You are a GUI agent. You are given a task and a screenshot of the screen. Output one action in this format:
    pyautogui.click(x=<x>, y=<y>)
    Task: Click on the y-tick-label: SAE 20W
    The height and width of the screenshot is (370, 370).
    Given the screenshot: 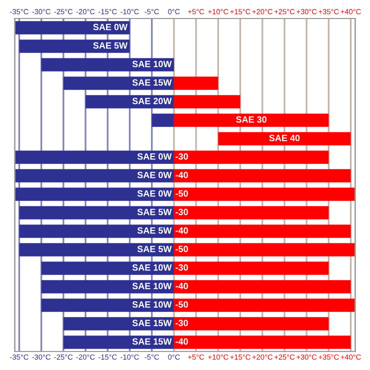 What is the action you would take?
    pyautogui.click(x=152, y=101)
    